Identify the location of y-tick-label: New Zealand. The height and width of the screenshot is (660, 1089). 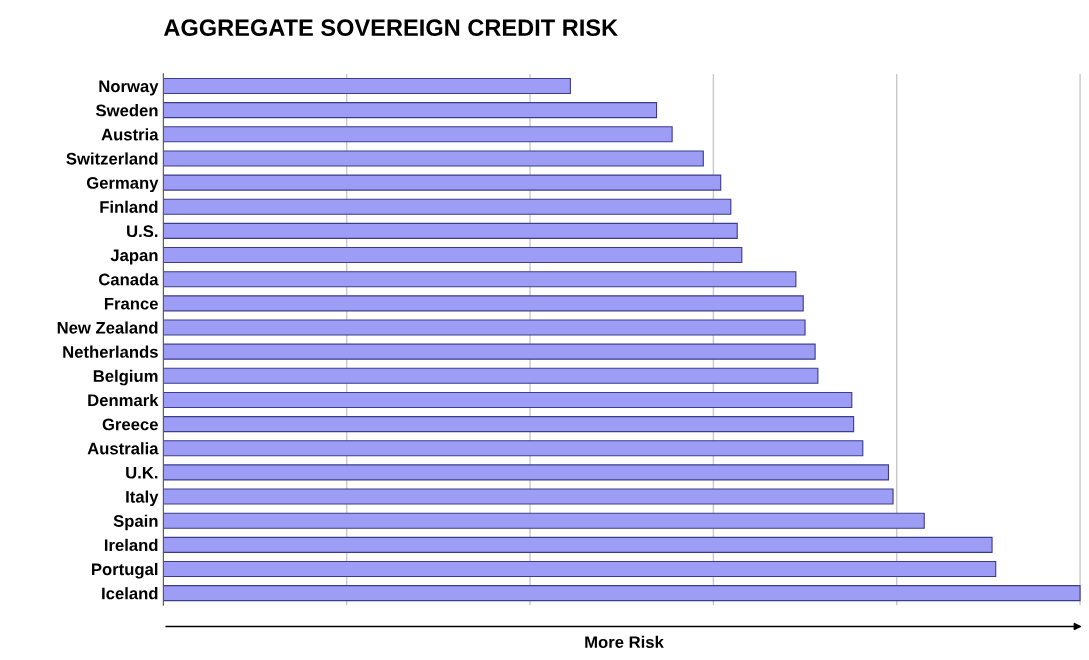
(107, 327).